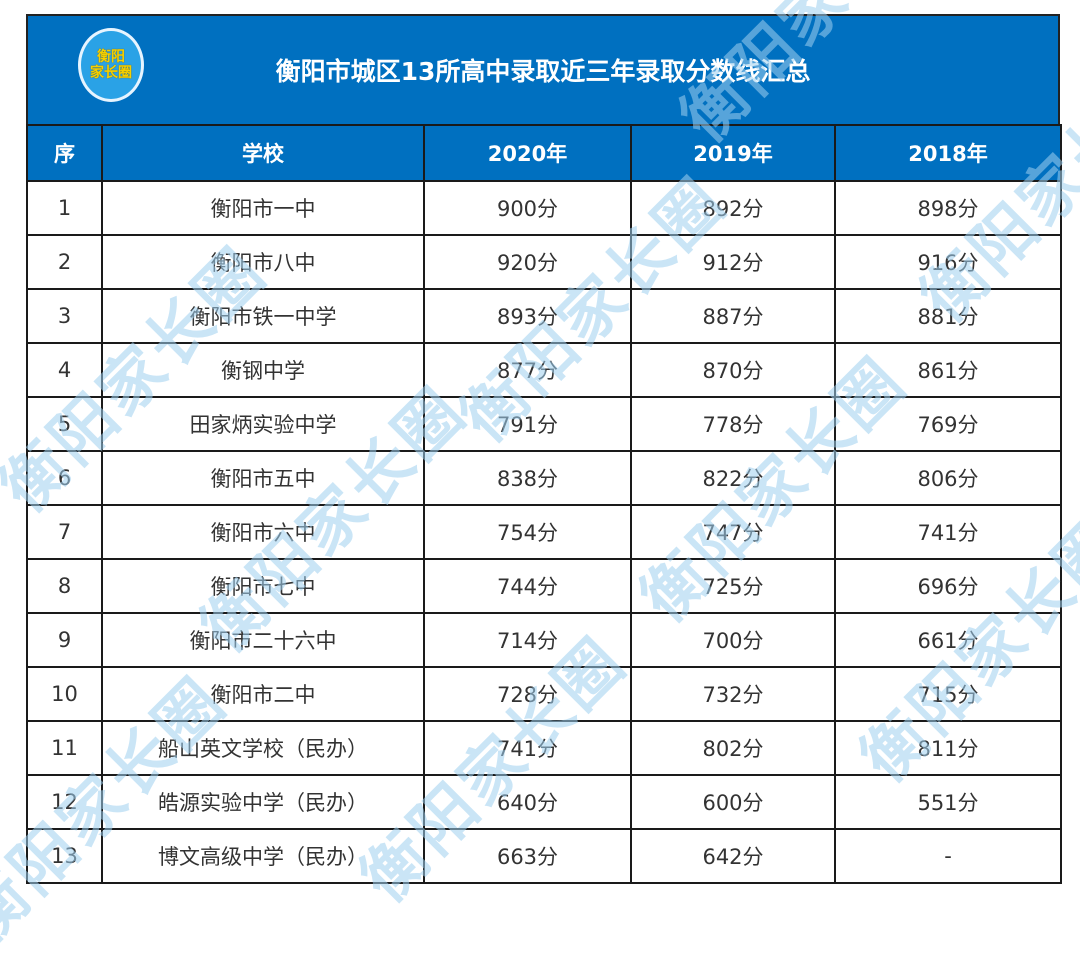  I want to click on row-index: 7, so click(64, 532).